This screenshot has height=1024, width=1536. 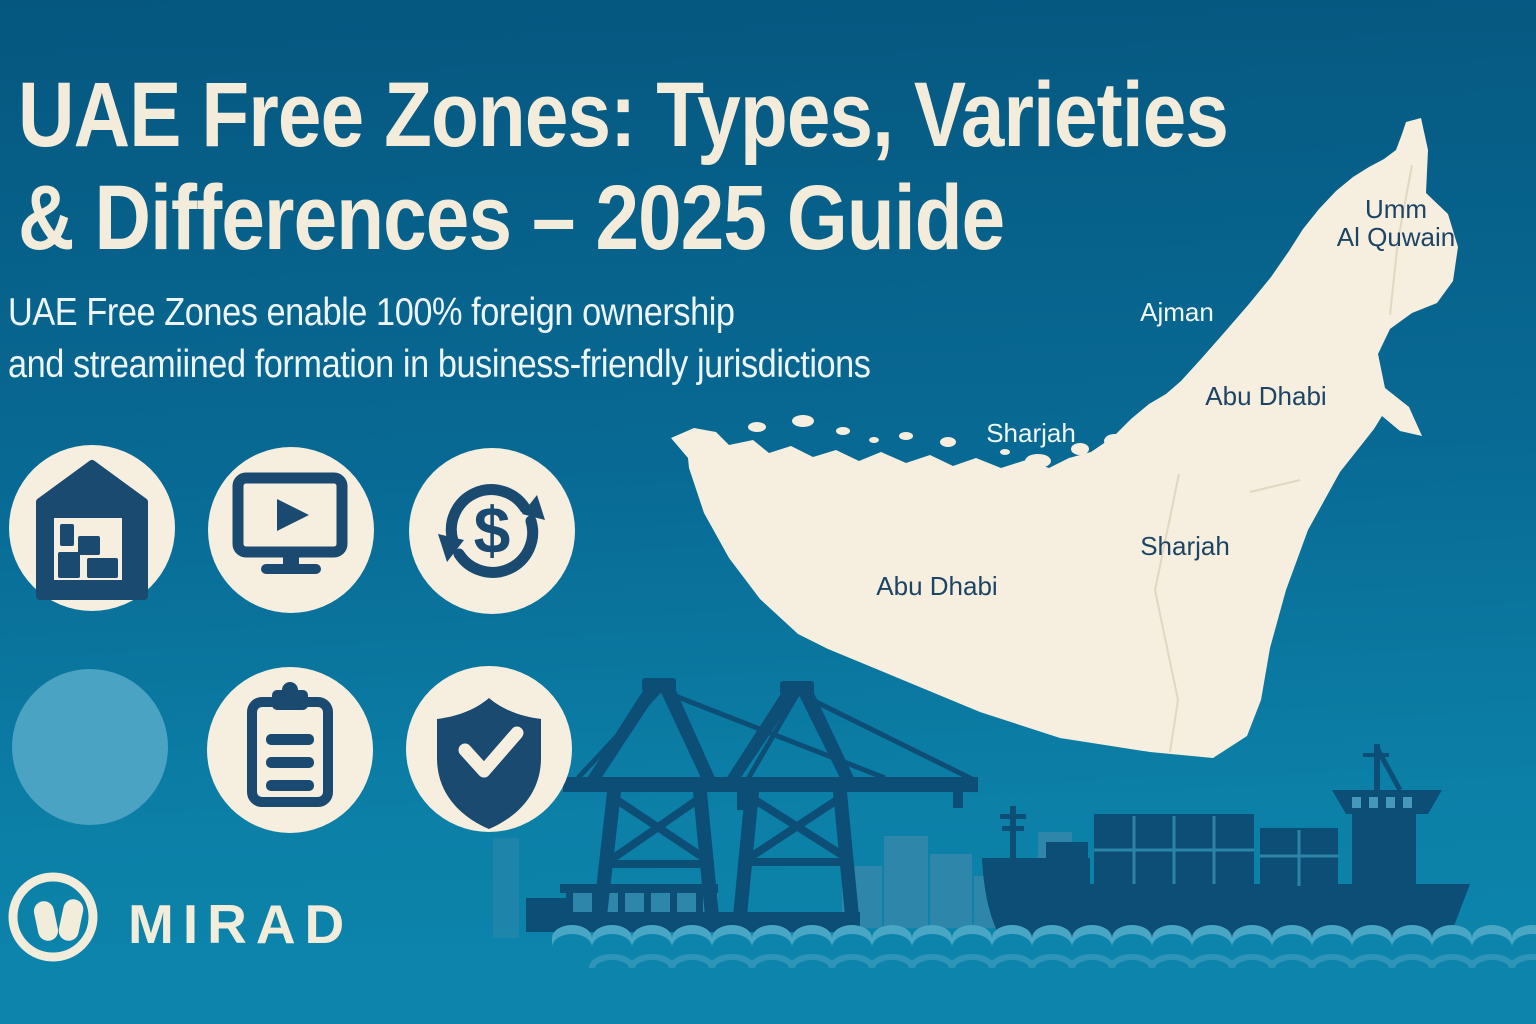 I want to click on warehouse-icon, so click(x=92, y=528).